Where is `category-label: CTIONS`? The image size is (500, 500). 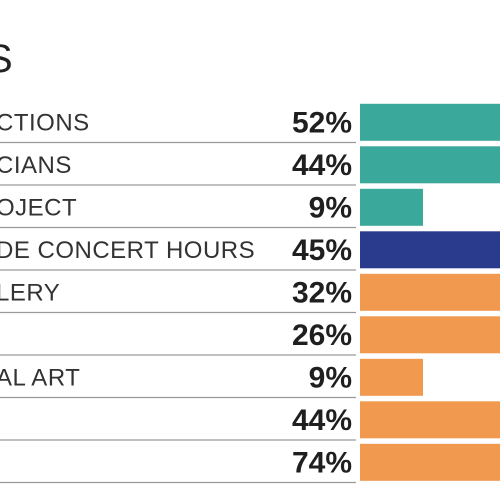 category-label: CTIONS is located at coordinates (45, 122).